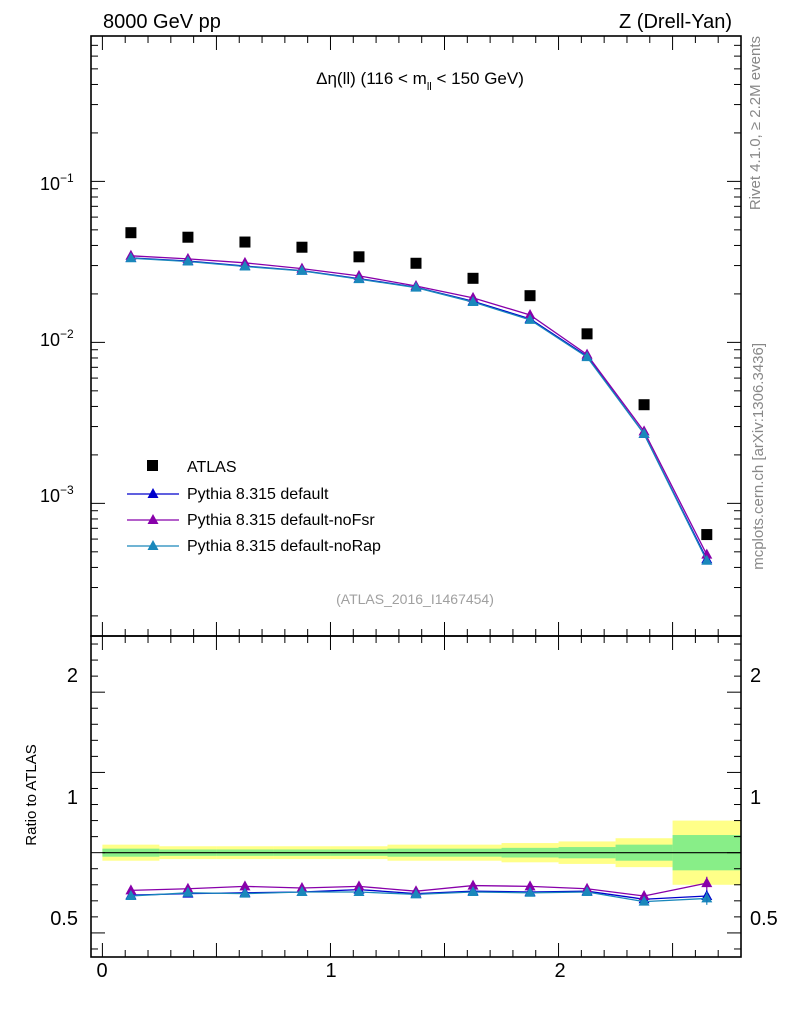  What do you see at coordinates (162, 22) in the screenshot?
I see `left-title: 8000 GeV pp` at bounding box center [162, 22].